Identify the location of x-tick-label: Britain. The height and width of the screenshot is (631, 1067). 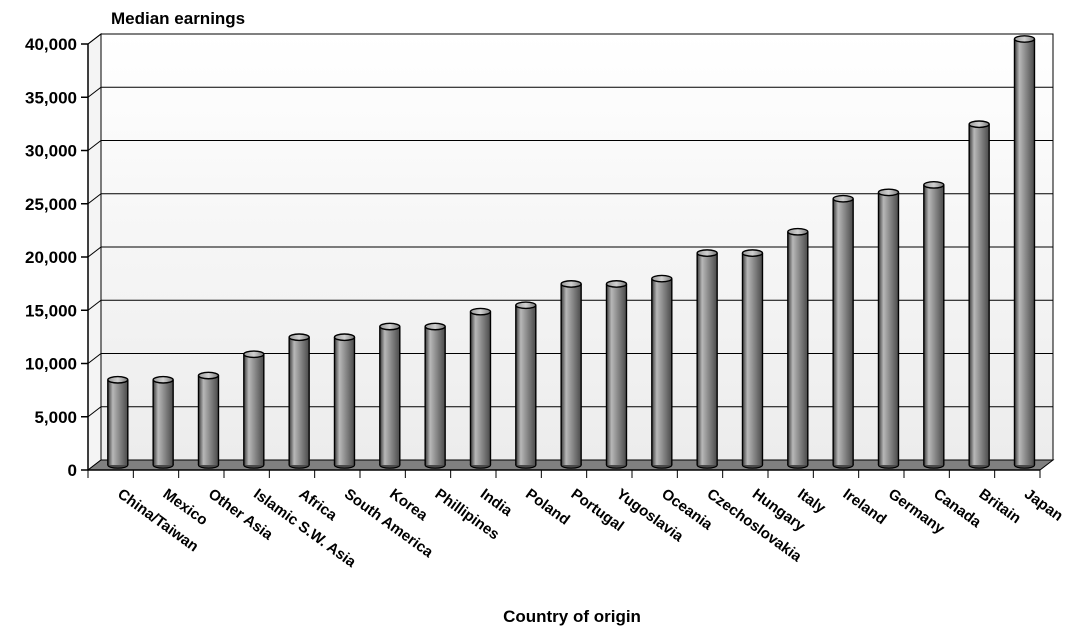
(1000, 506).